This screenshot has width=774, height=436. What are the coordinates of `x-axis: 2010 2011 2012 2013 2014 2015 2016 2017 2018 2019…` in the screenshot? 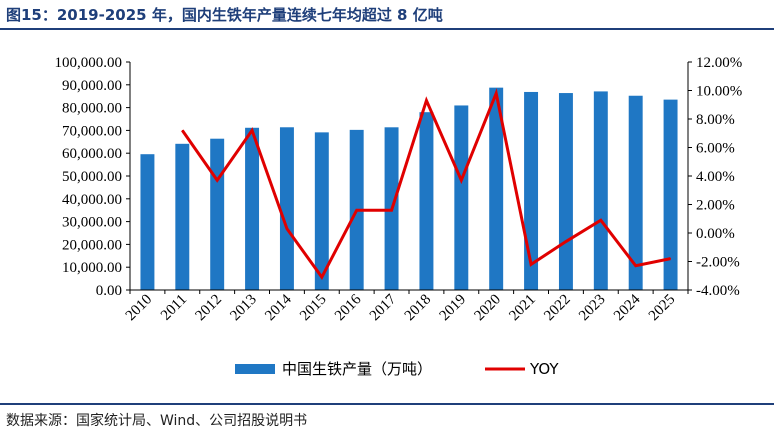 It's located at (406, 307).